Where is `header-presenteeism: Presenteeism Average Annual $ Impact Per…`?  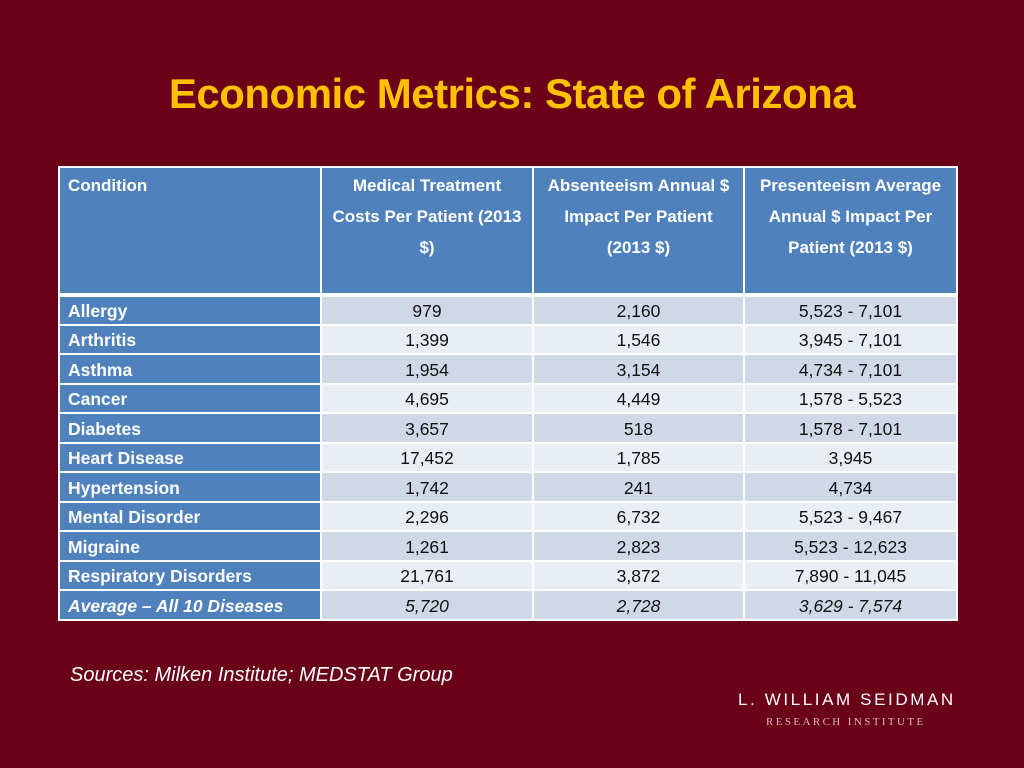
header-presenteeism: Presenteeism Average Annual $ Impact Per… is located at coordinates (850, 231).